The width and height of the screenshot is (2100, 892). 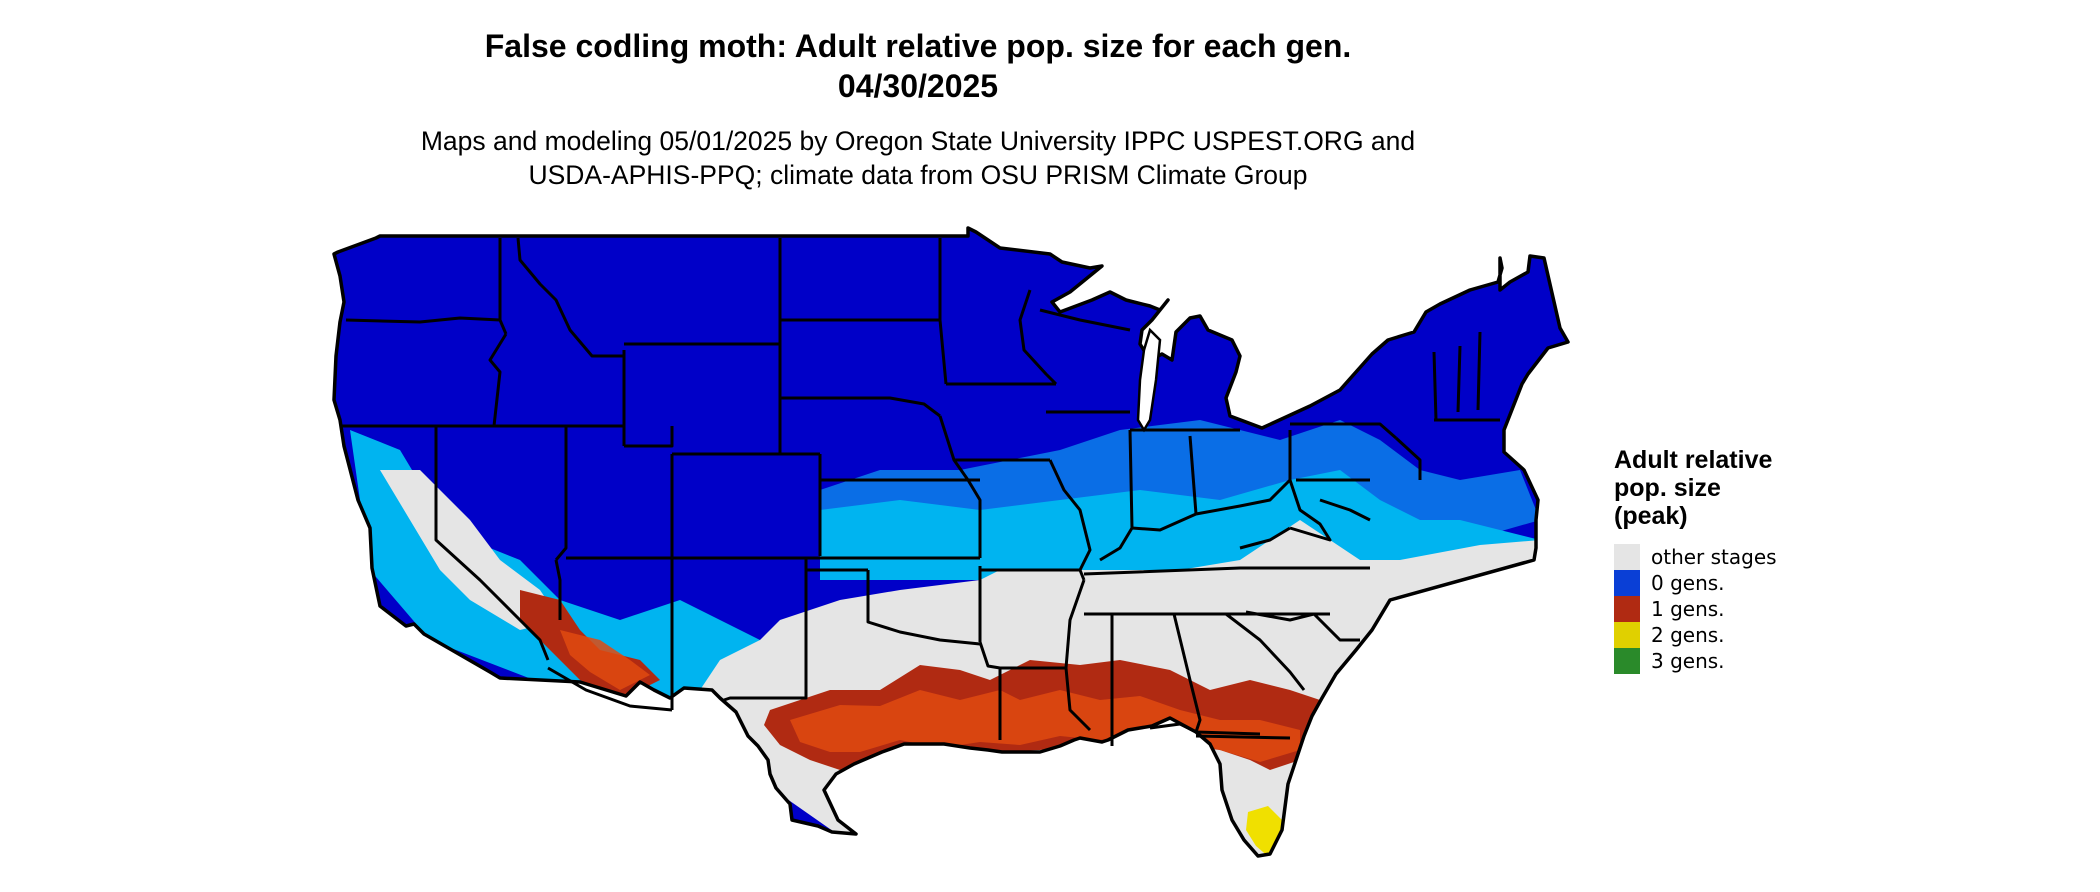 What do you see at coordinates (1302, 626) in the screenshot?
I see `border-nc-sc` at bounding box center [1302, 626].